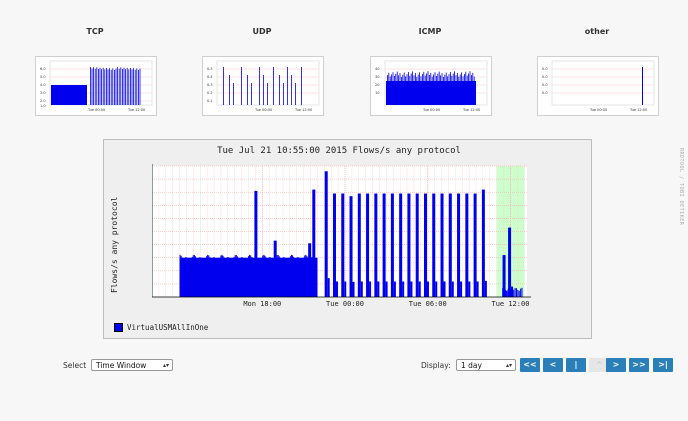 Image resolution: width=688 pixels, height=421 pixels. I want to click on y-tick: 0.5, so click(210, 69).